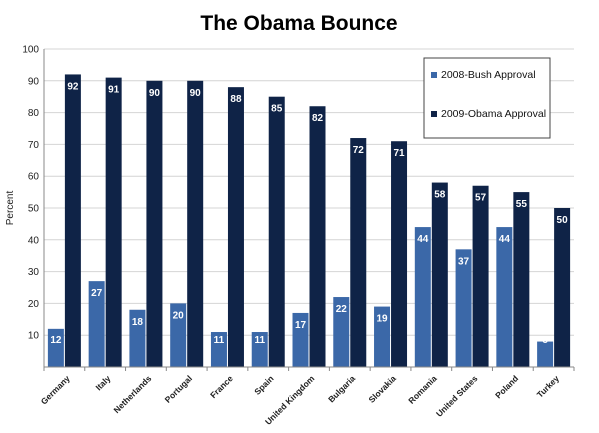 The height and width of the screenshot is (433, 599). Describe the element at coordinates (463, 308) in the screenshot. I see `bush-approval-bar-united-states` at that location.